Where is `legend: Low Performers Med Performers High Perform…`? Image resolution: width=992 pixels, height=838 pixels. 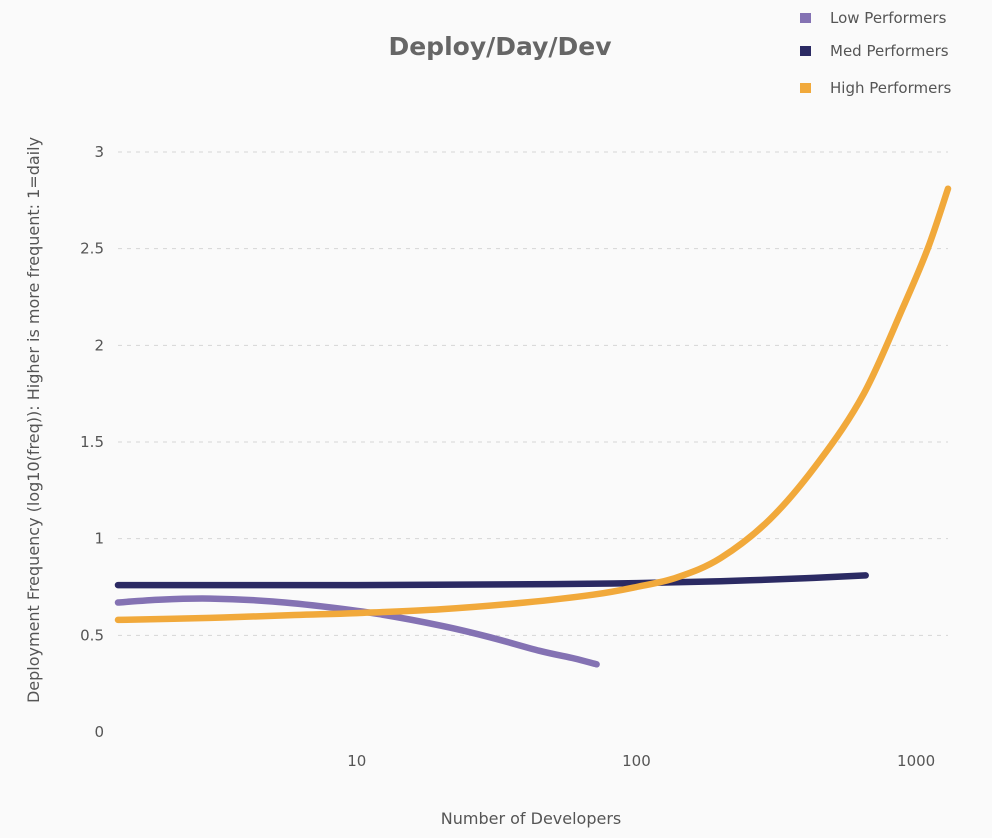 legend: Low Performers Med Performers High Perform… is located at coordinates (876, 53).